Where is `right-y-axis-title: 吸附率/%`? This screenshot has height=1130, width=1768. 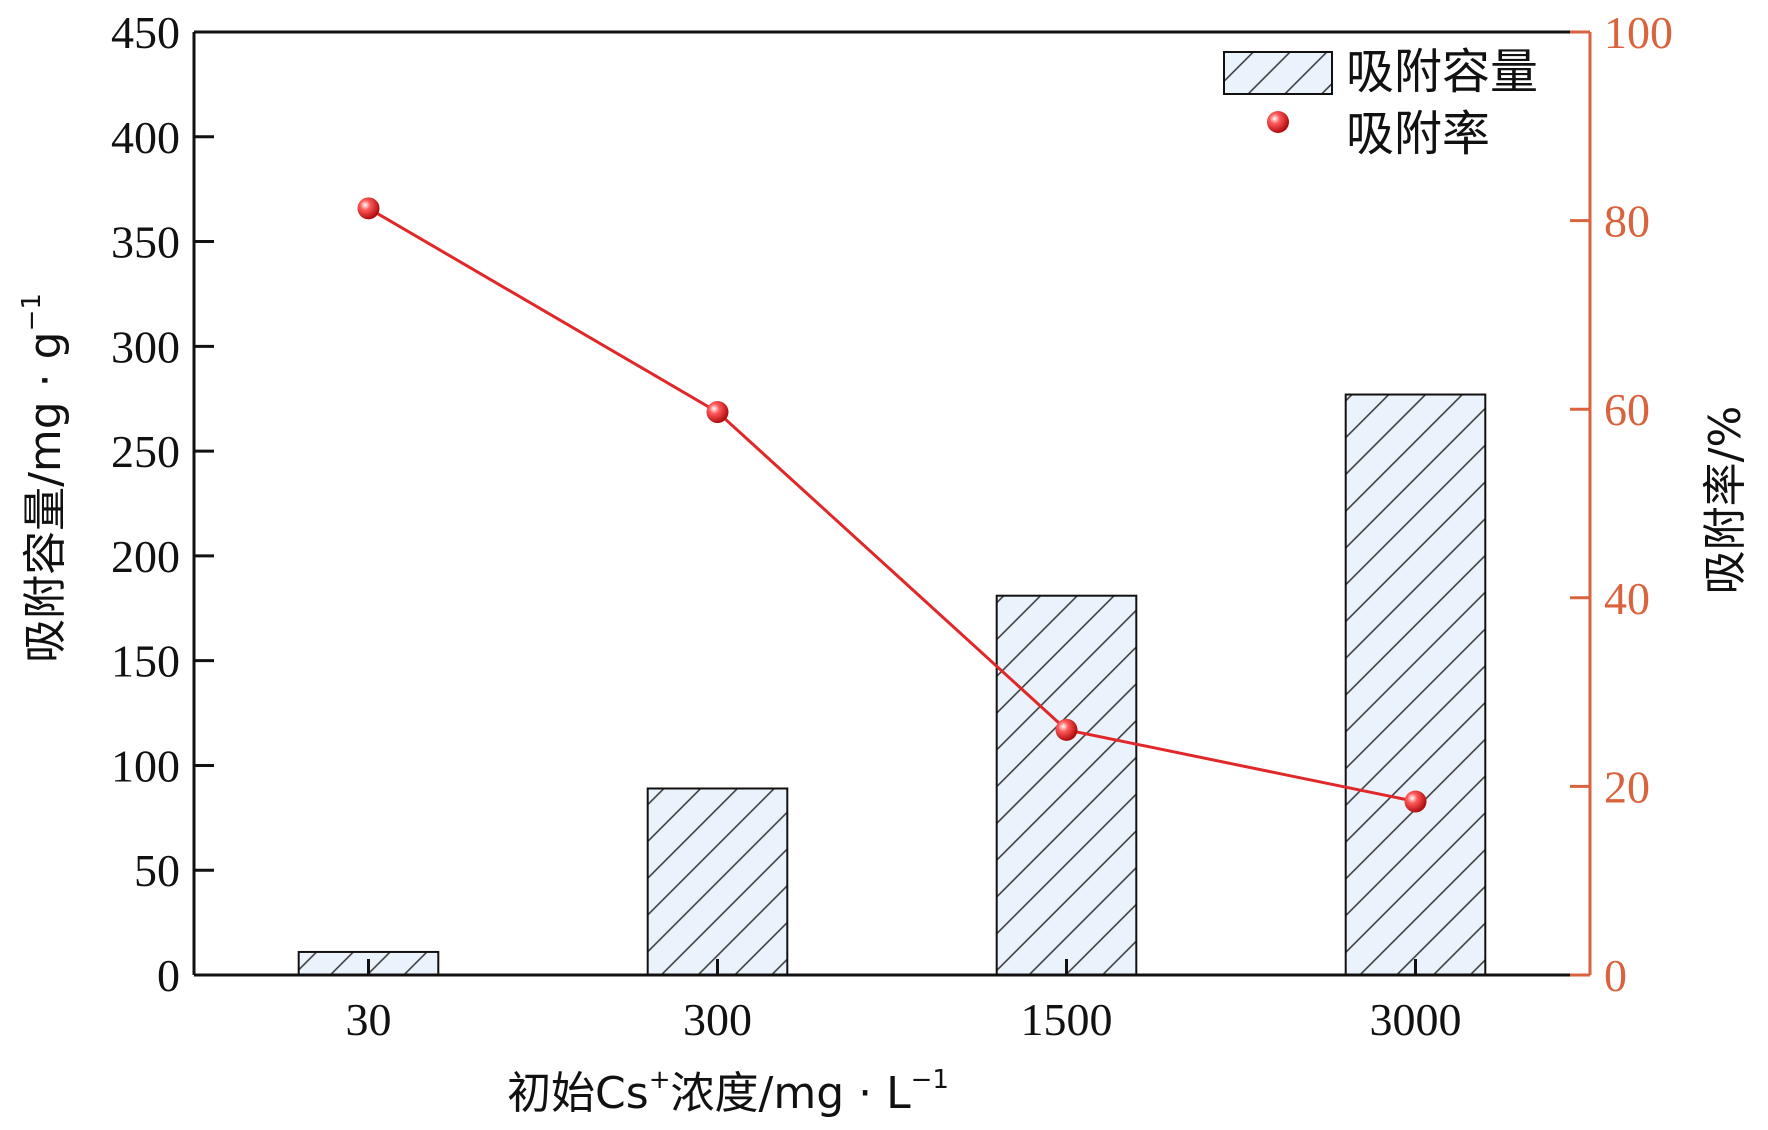
right-y-axis-title: 吸附率/% is located at coordinates (1725, 500).